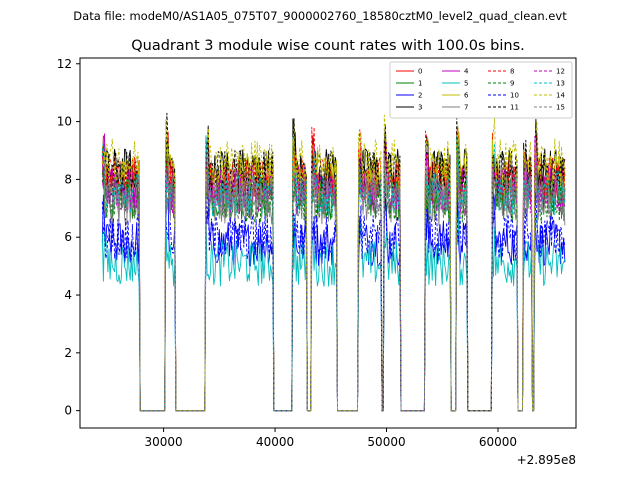 This screenshot has width=640, height=480. What do you see at coordinates (466, 96) in the screenshot?
I see `legend-label-6: 6` at bounding box center [466, 96].